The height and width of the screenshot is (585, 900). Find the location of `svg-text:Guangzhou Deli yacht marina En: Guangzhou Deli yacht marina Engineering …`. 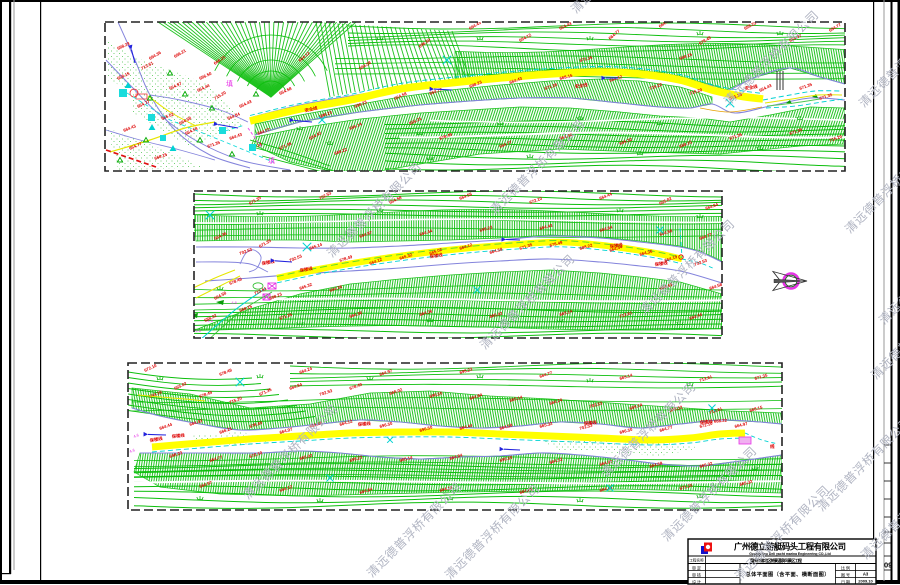

svg-text:Guangzhou Deli yacht marina En: Guangzhou Deli yacht marina Engineering … is located at coordinates (789, 554).